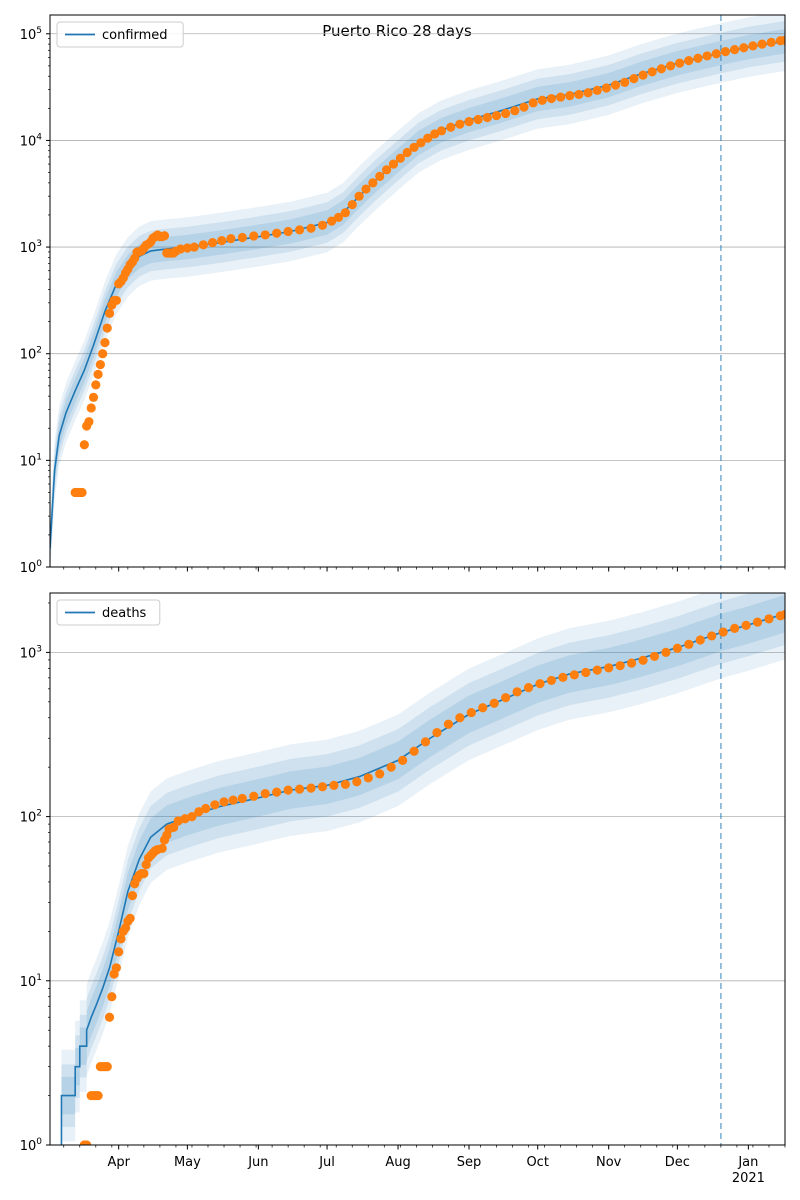 The width and height of the screenshot is (800, 1200). What do you see at coordinates (31, 567) in the screenshot?
I see `y-tick-label: 100` at bounding box center [31, 567].